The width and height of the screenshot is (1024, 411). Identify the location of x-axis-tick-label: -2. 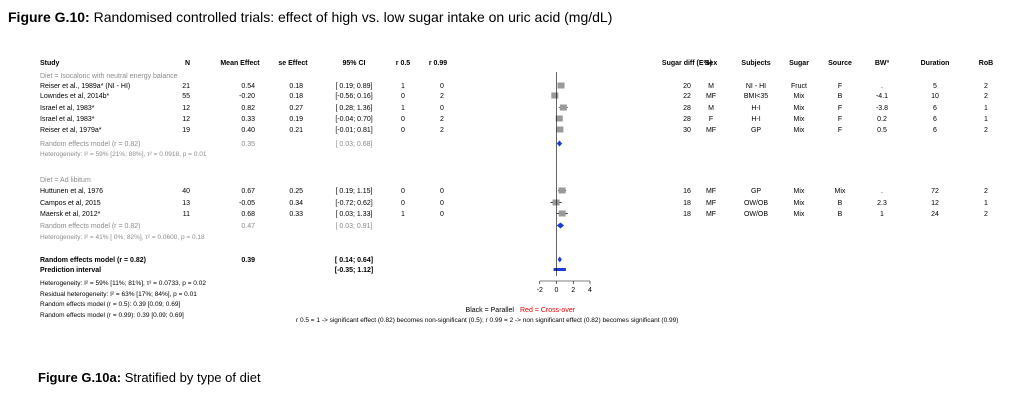
(540, 290).